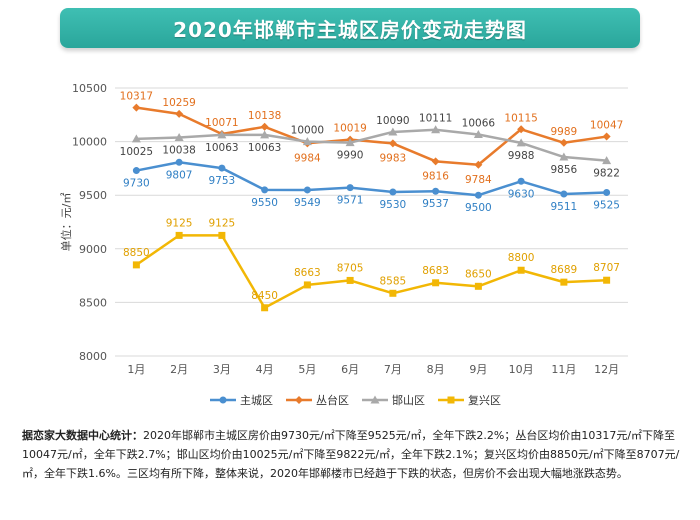 Image resolution: width=700 pixels, height=520 pixels. I want to click on x-tick-label: 1月, so click(136, 369).